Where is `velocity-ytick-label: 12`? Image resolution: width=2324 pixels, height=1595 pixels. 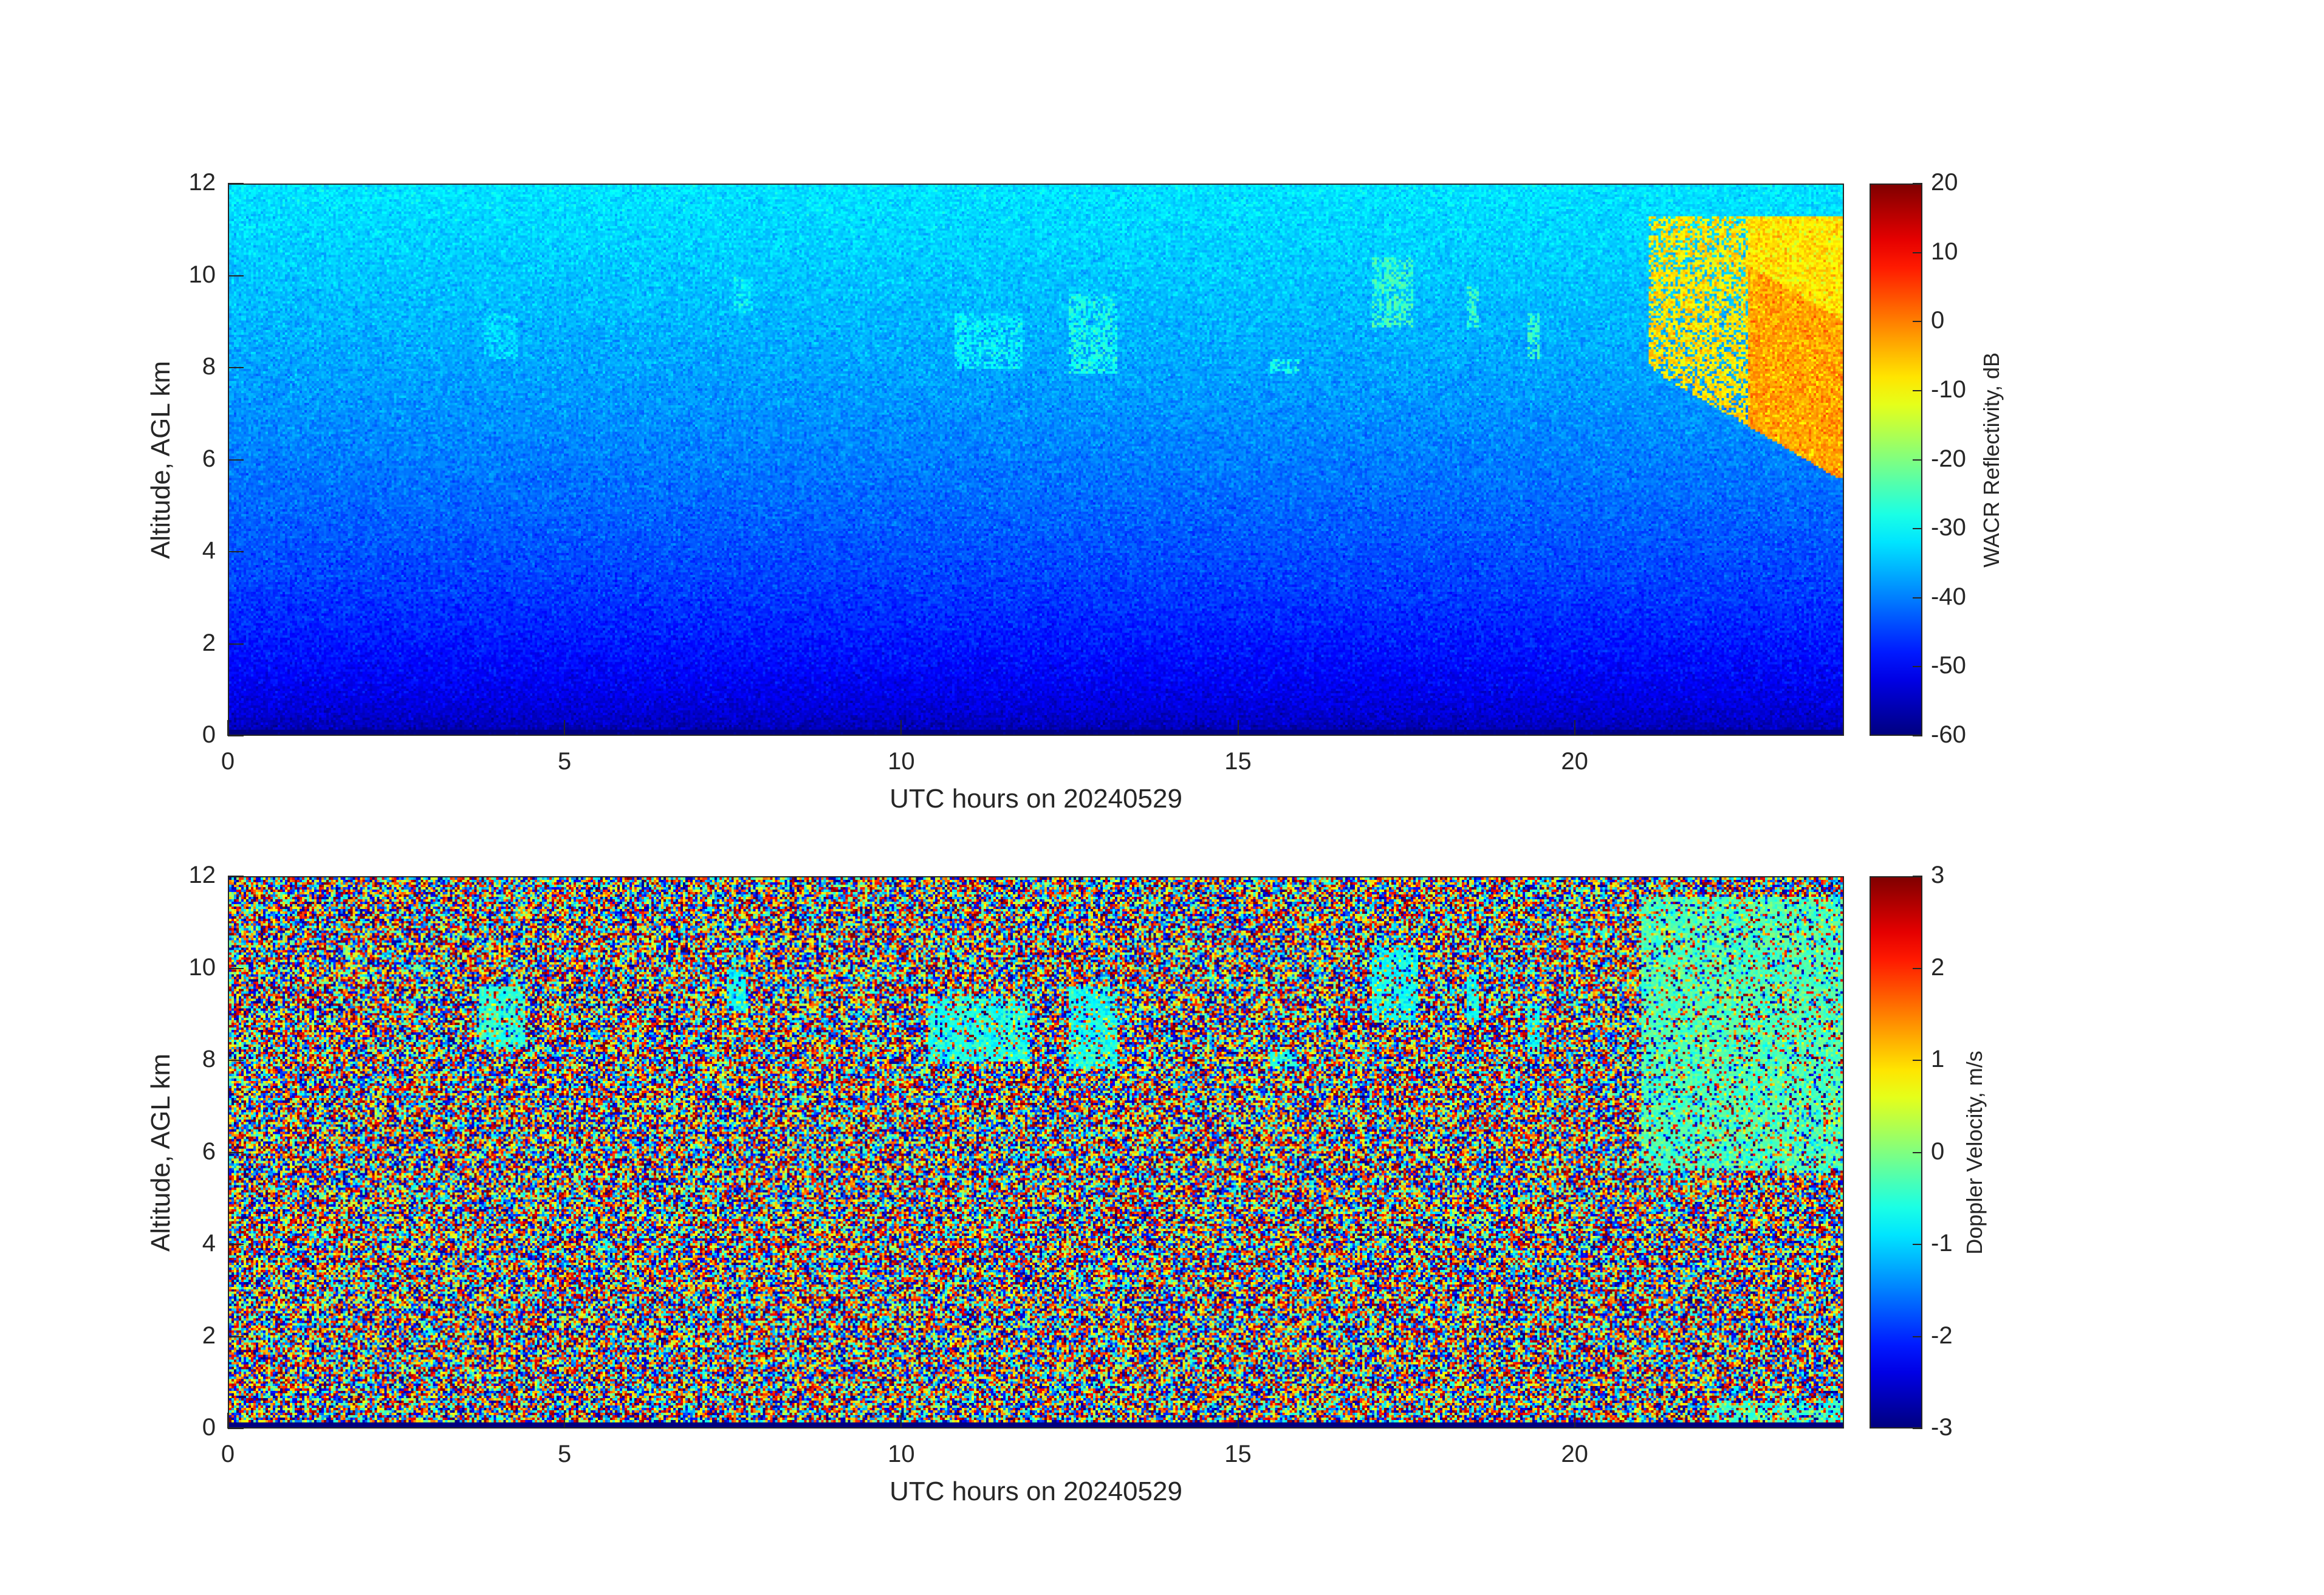
velocity-ytick-label: 12 is located at coordinates (202, 875).